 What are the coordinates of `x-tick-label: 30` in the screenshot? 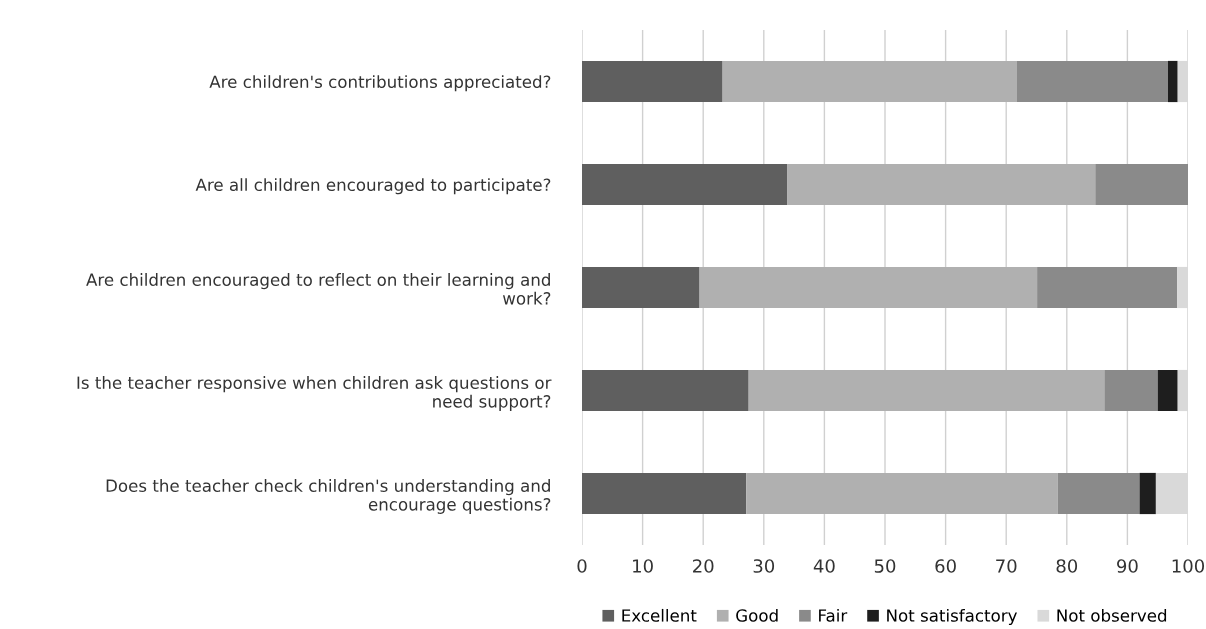 It's located at (764, 566).